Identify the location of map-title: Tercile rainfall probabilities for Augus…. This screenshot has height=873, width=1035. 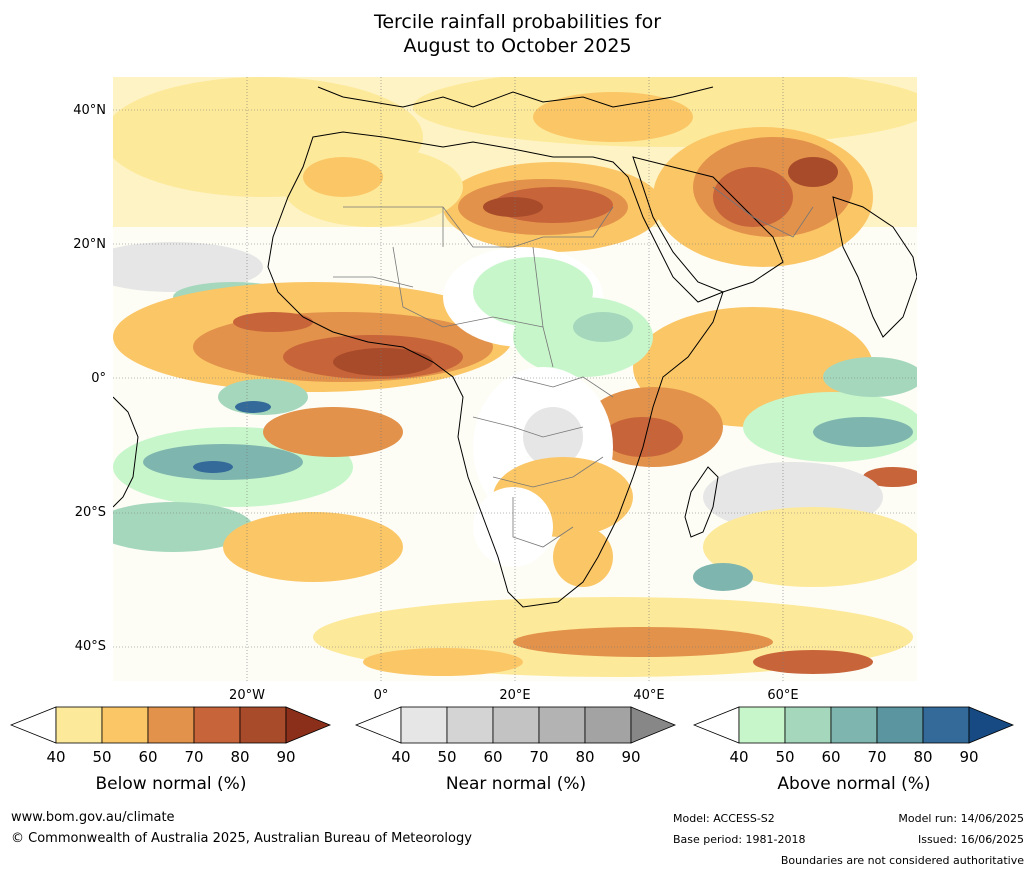
(517, 34).